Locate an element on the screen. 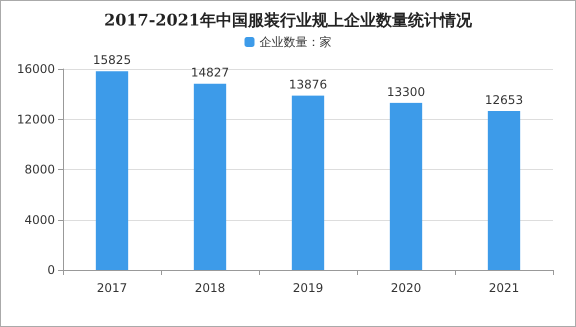 This screenshot has width=576, height=327. x-tick-label: 2018 is located at coordinates (210, 288).